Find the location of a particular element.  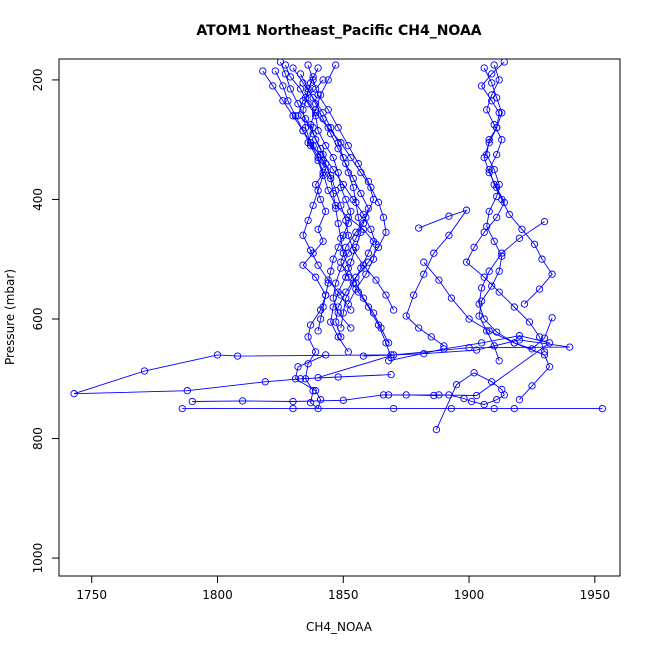

y-tick-label: 1000 is located at coordinates (38, 558).